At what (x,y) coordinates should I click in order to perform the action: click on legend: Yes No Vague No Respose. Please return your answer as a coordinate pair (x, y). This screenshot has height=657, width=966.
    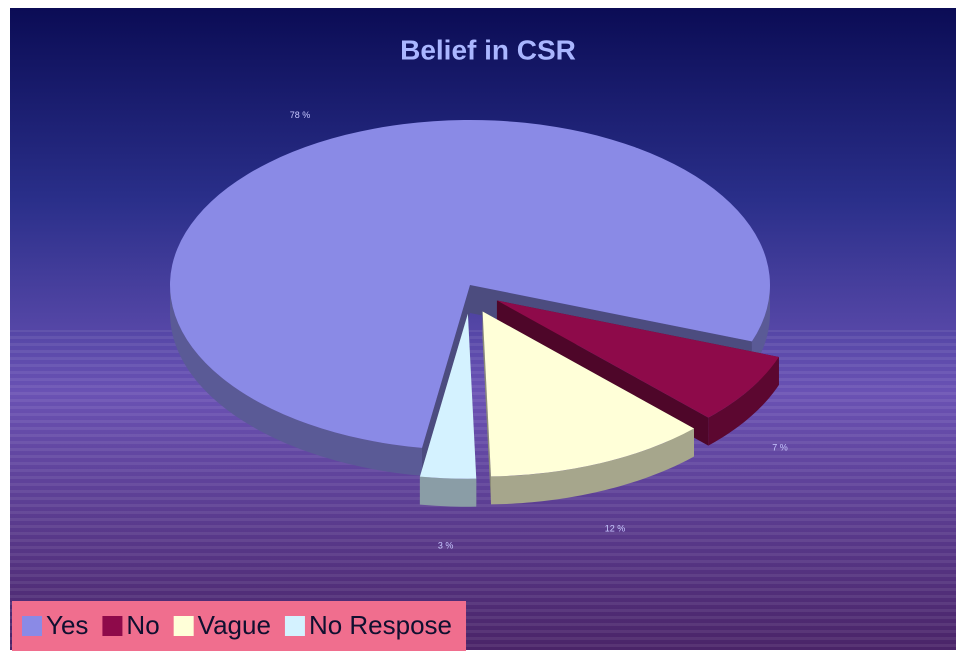
    Looking at the image, I should click on (239, 626).